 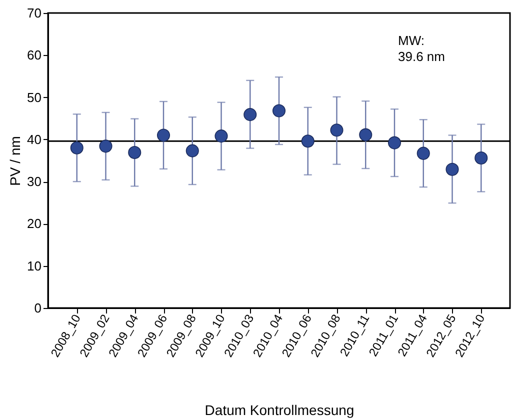 What do you see at coordinates (421, 48) in the screenshot?
I see `annotation: MW: 39.6 nm` at bounding box center [421, 48].